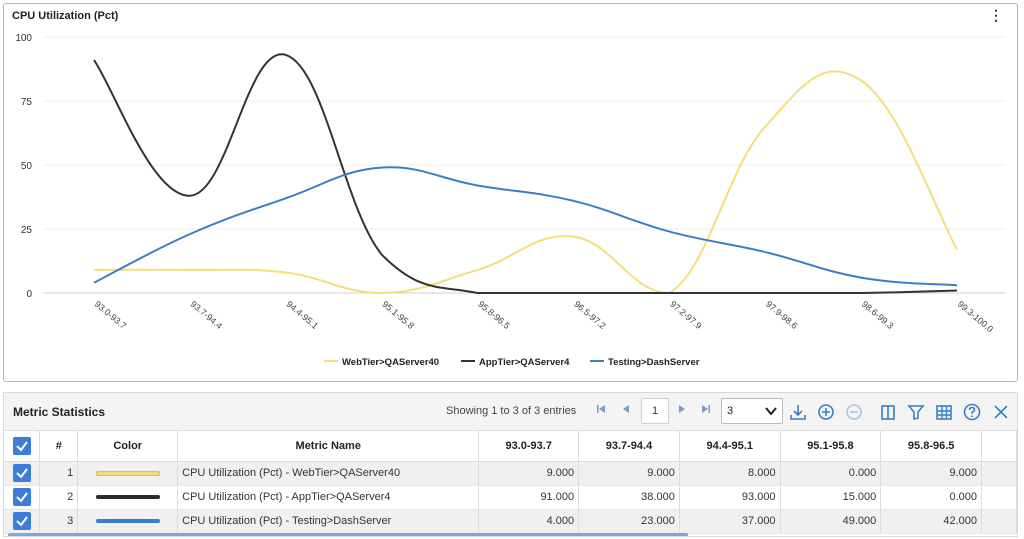  What do you see at coordinates (529, 446) in the screenshot?
I see `column-header-range-1: 93.0-93.7` at bounding box center [529, 446].